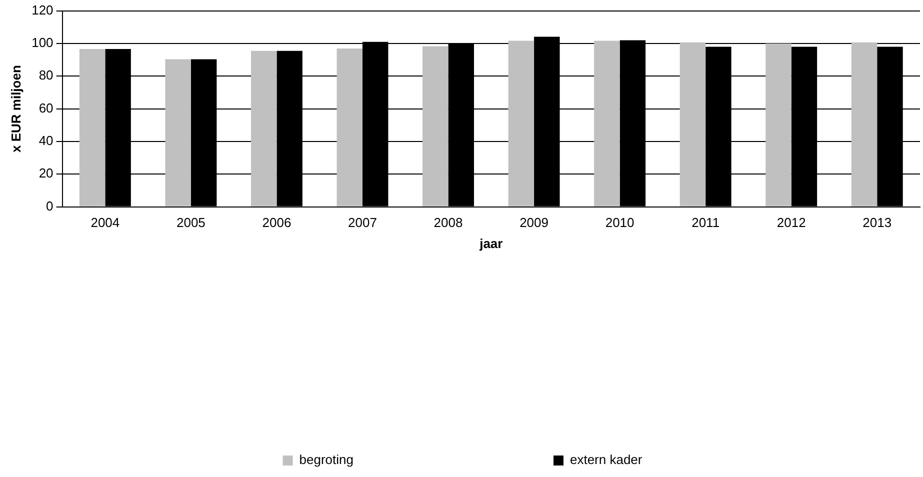  I want to click on x-tick-label: 2004, so click(105, 222).